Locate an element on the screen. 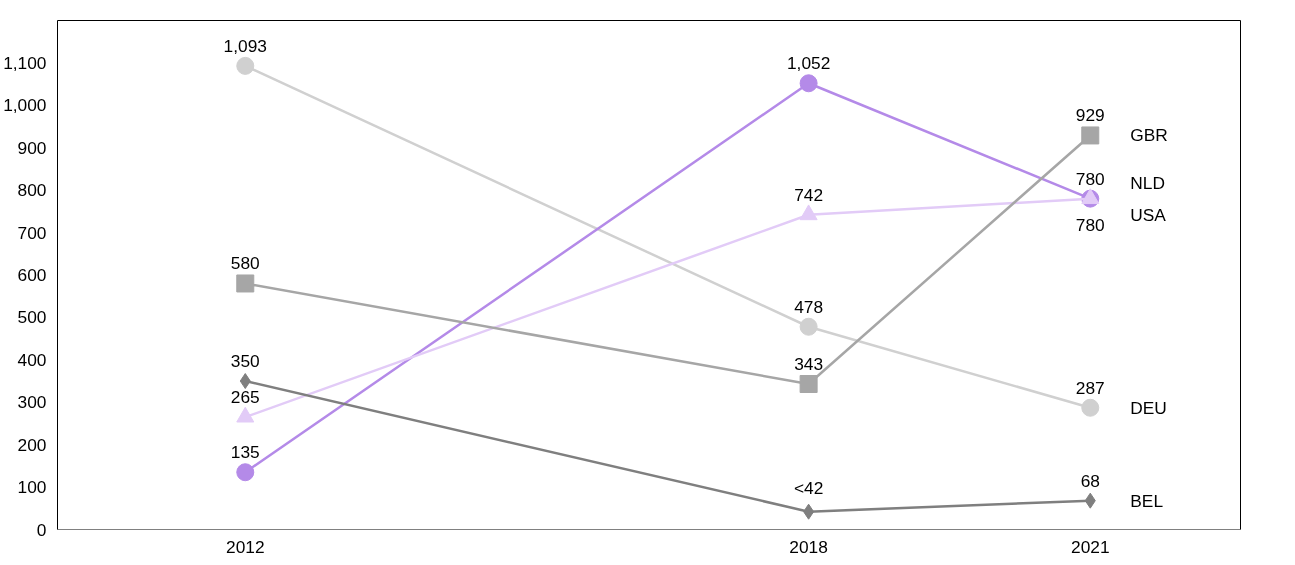  data-label: 265 is located at coordinates (245, 397).